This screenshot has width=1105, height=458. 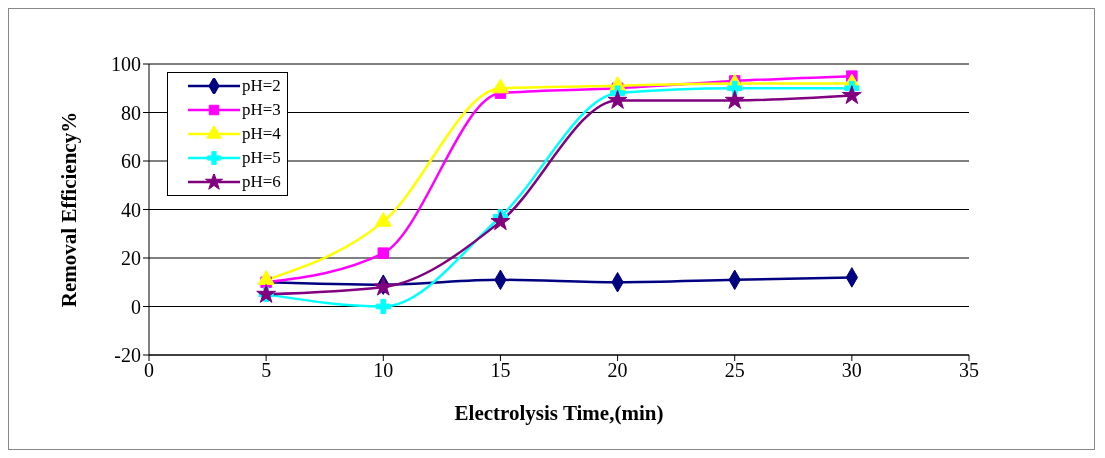 I want to click on legend-label: pH=4, so click(x=261, y=134).